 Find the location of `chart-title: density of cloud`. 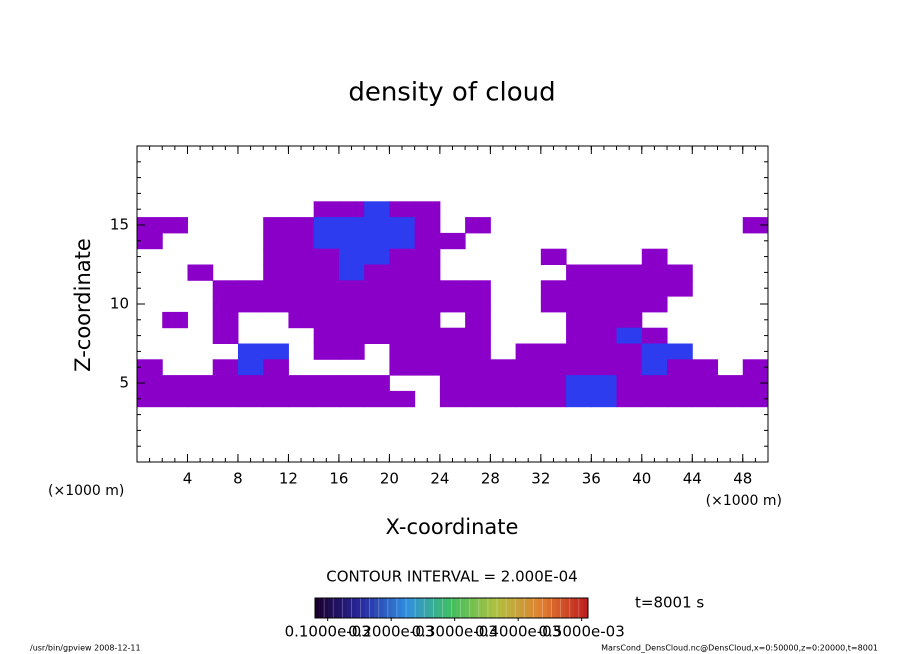

chart-title: density of cloud is located at coordinates (451, 93).